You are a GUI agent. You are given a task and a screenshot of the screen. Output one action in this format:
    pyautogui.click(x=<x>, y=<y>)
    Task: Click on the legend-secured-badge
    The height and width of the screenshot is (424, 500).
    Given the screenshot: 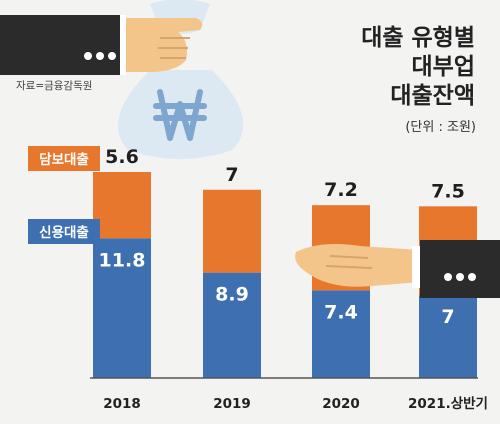 What is the action you would take?
    pyautogui.click(x=64, y=158)
    